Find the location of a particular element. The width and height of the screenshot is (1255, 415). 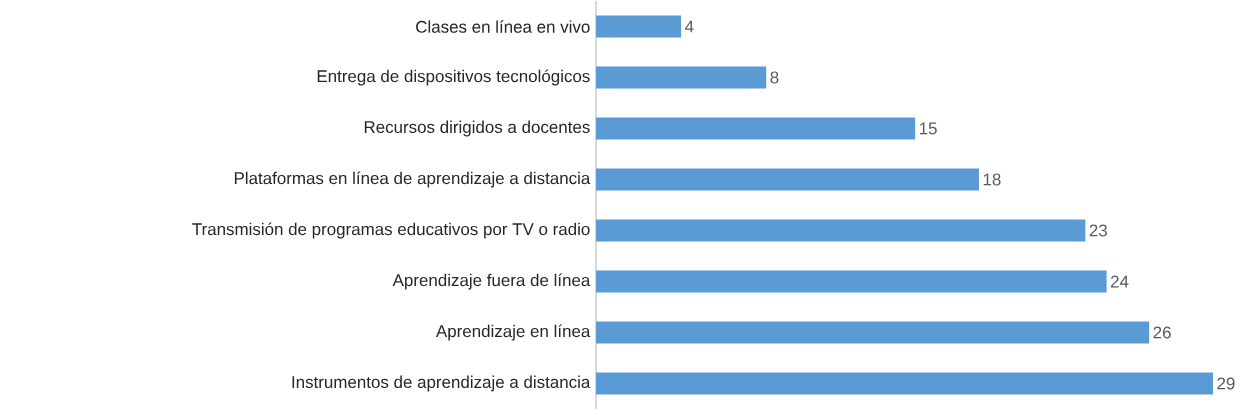

y-tick-label: Recursos dirigidos a docentes is located at coordinates (477, 128).